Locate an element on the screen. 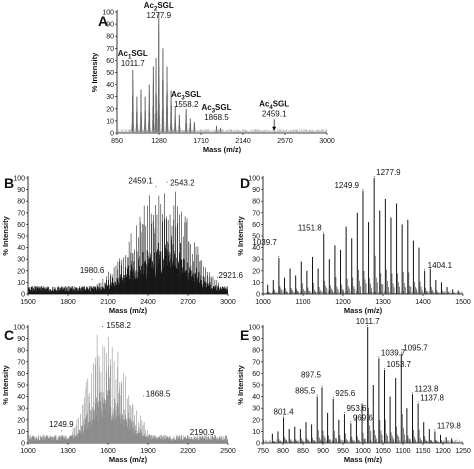 The height and width of the screenshot is (469, 474). peak-label: 2543.2 is located at coordinates (182, 183).